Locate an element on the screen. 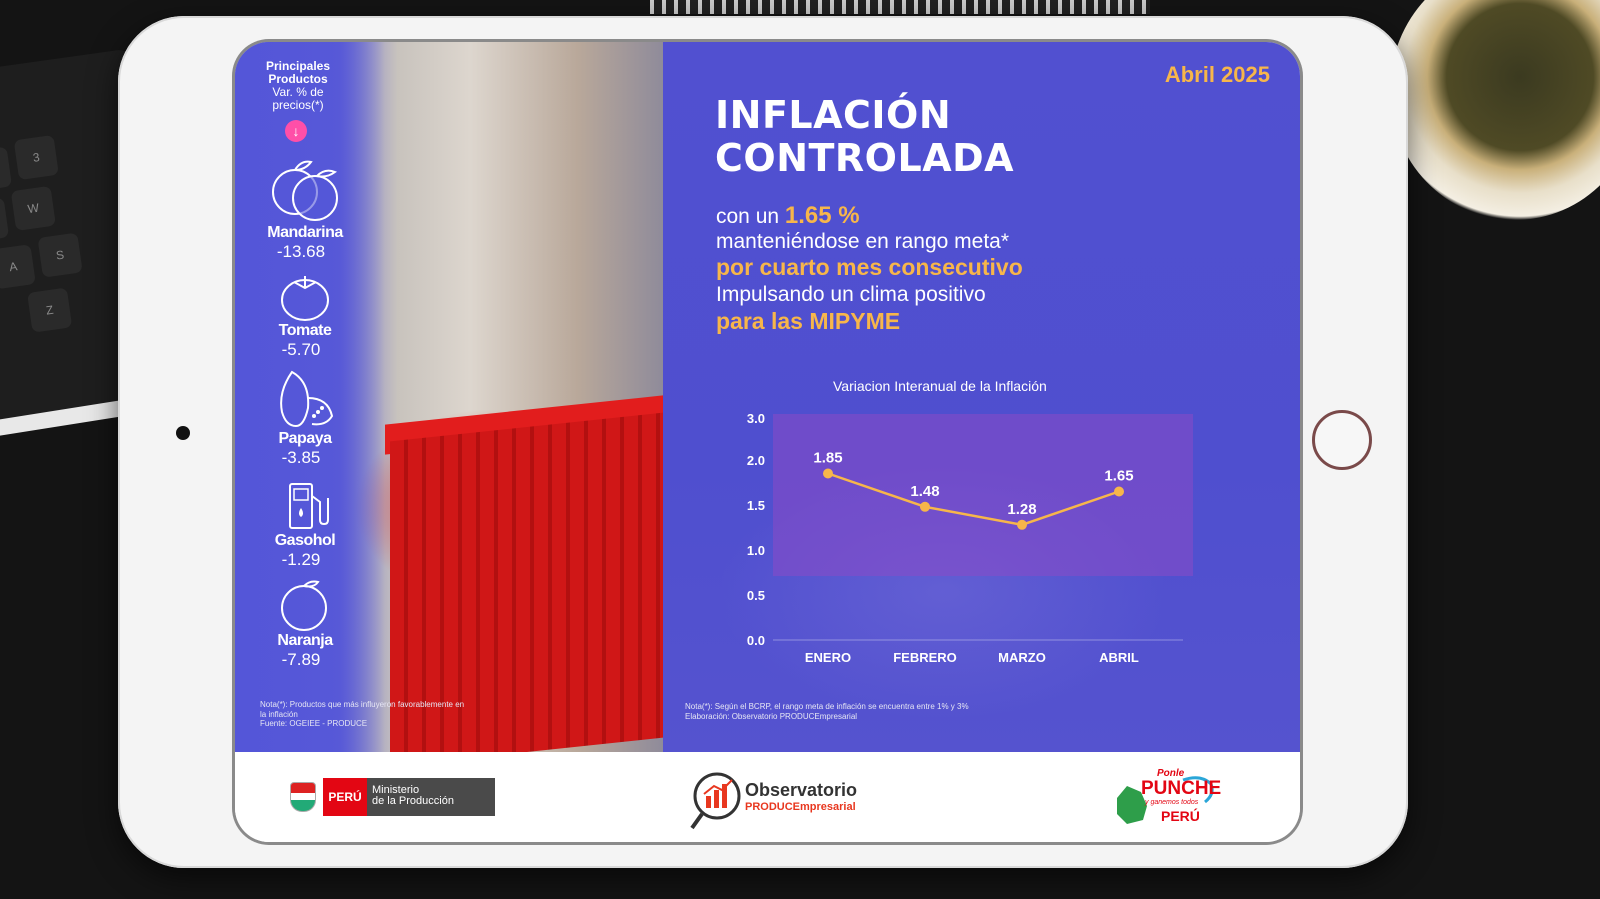 The height and width of the screenshot is (899, 1600). ministry-logo: PERÚ Ministerio de la Producción is located at coordinates (392, 797).